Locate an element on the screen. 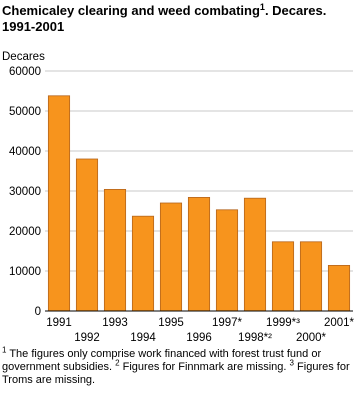  y-tick-label: 60000 is located at coordinates (25, 72).